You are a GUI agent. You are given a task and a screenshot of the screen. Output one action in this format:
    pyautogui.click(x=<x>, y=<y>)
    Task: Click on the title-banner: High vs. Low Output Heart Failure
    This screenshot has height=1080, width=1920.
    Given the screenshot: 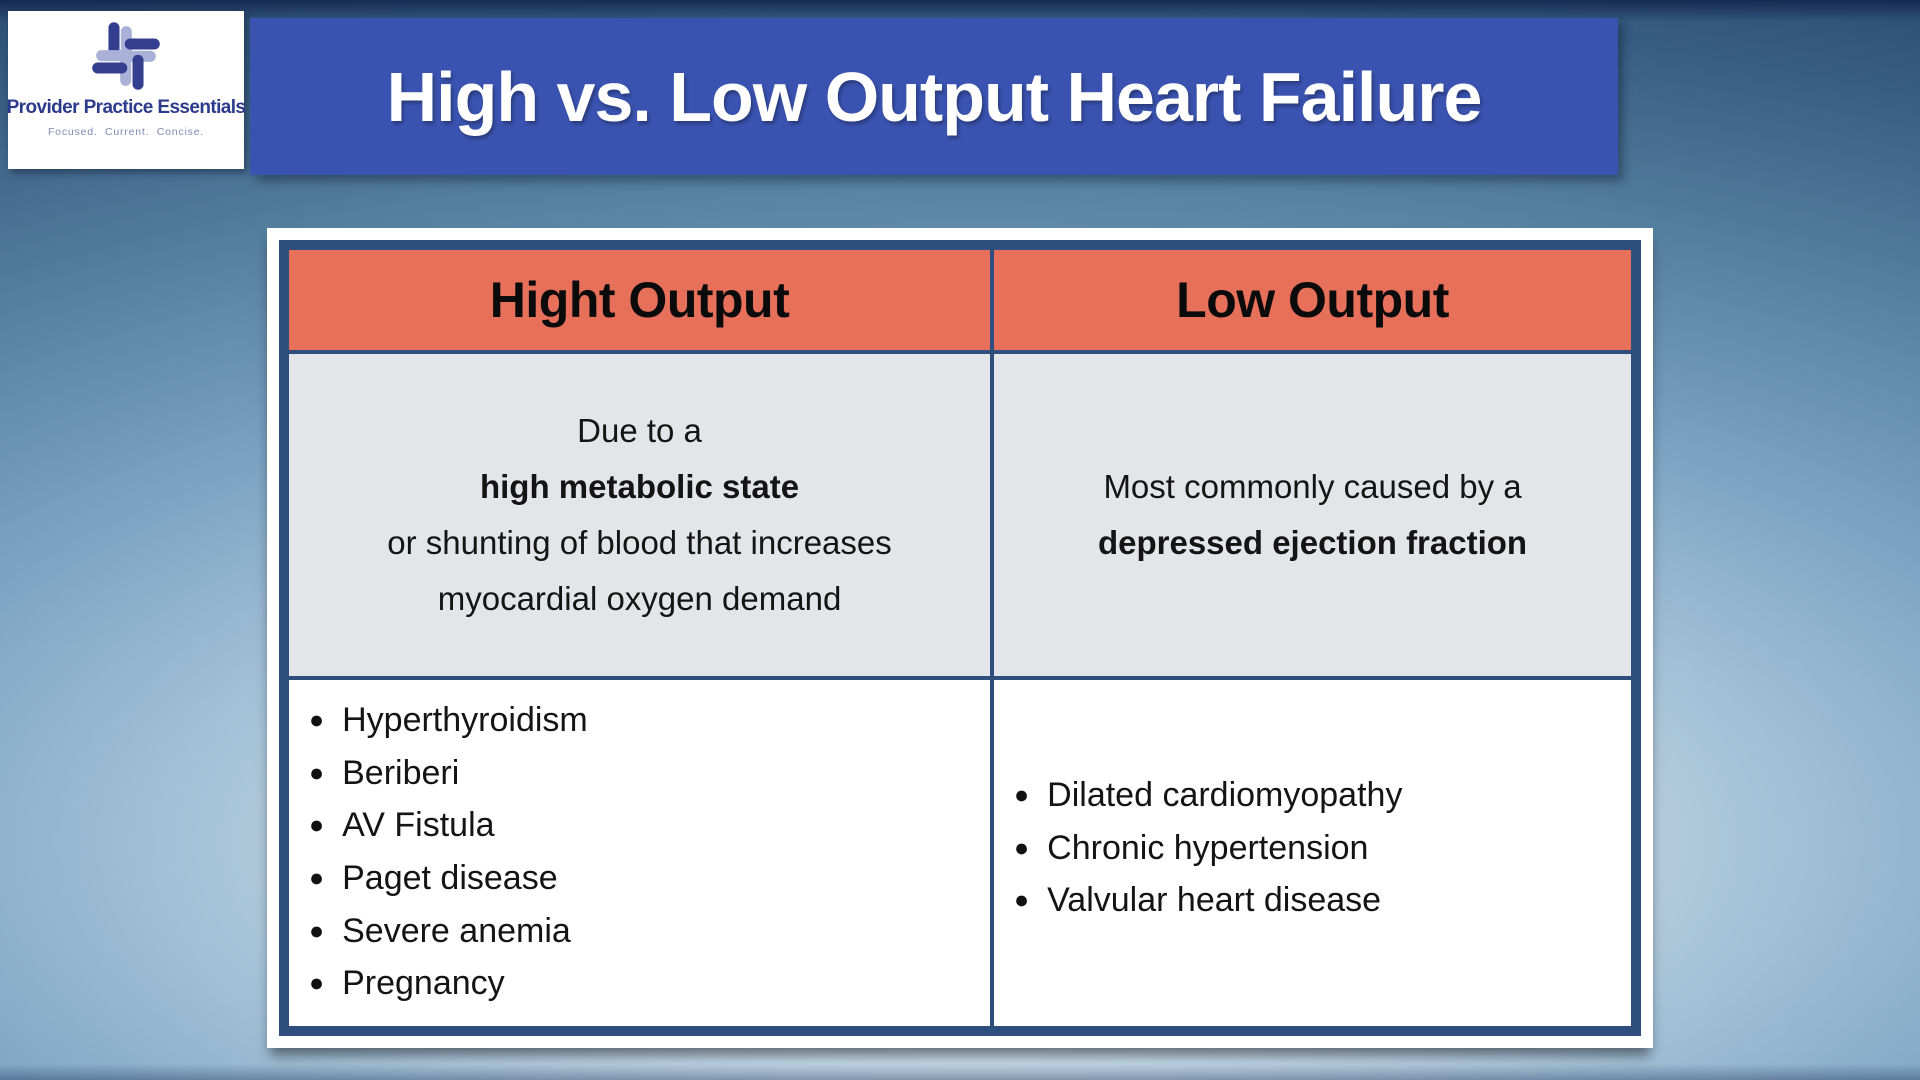 What is the action you would take?
    pyautogui.click(x=934, y=96)
    